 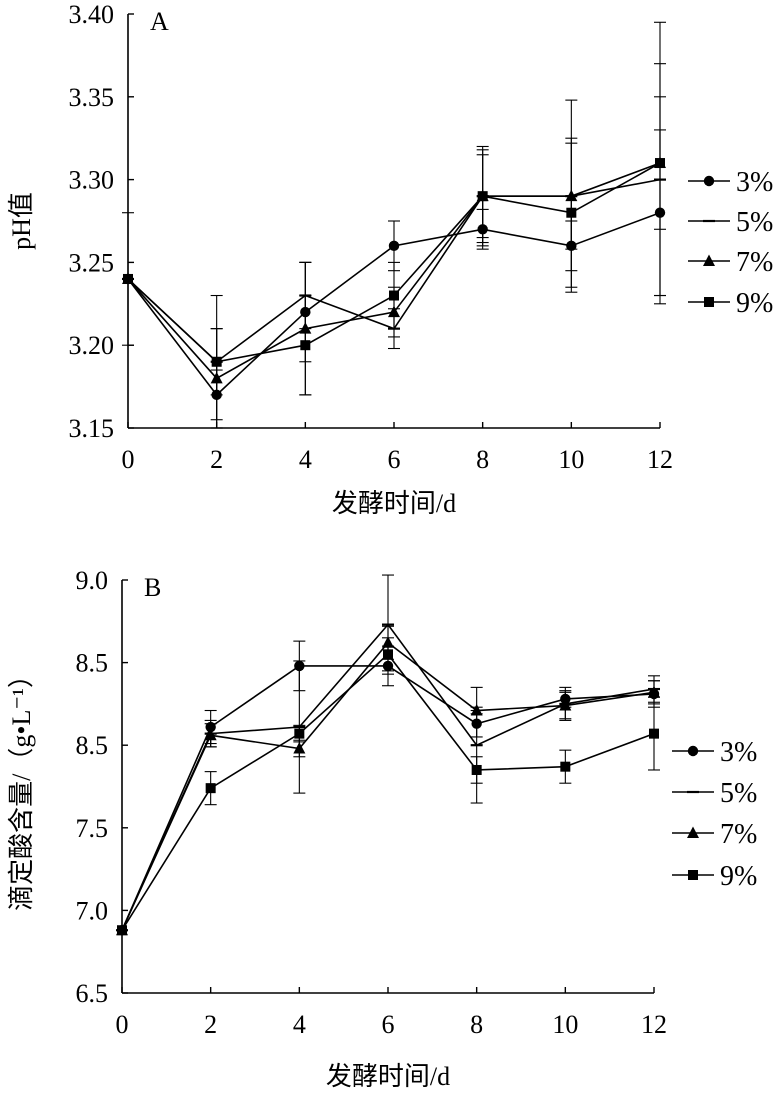 What do you see at coordinates (21, 221) in the screenshot?
I see `y-axis-title: pH值` at bounding box center [21, 221].